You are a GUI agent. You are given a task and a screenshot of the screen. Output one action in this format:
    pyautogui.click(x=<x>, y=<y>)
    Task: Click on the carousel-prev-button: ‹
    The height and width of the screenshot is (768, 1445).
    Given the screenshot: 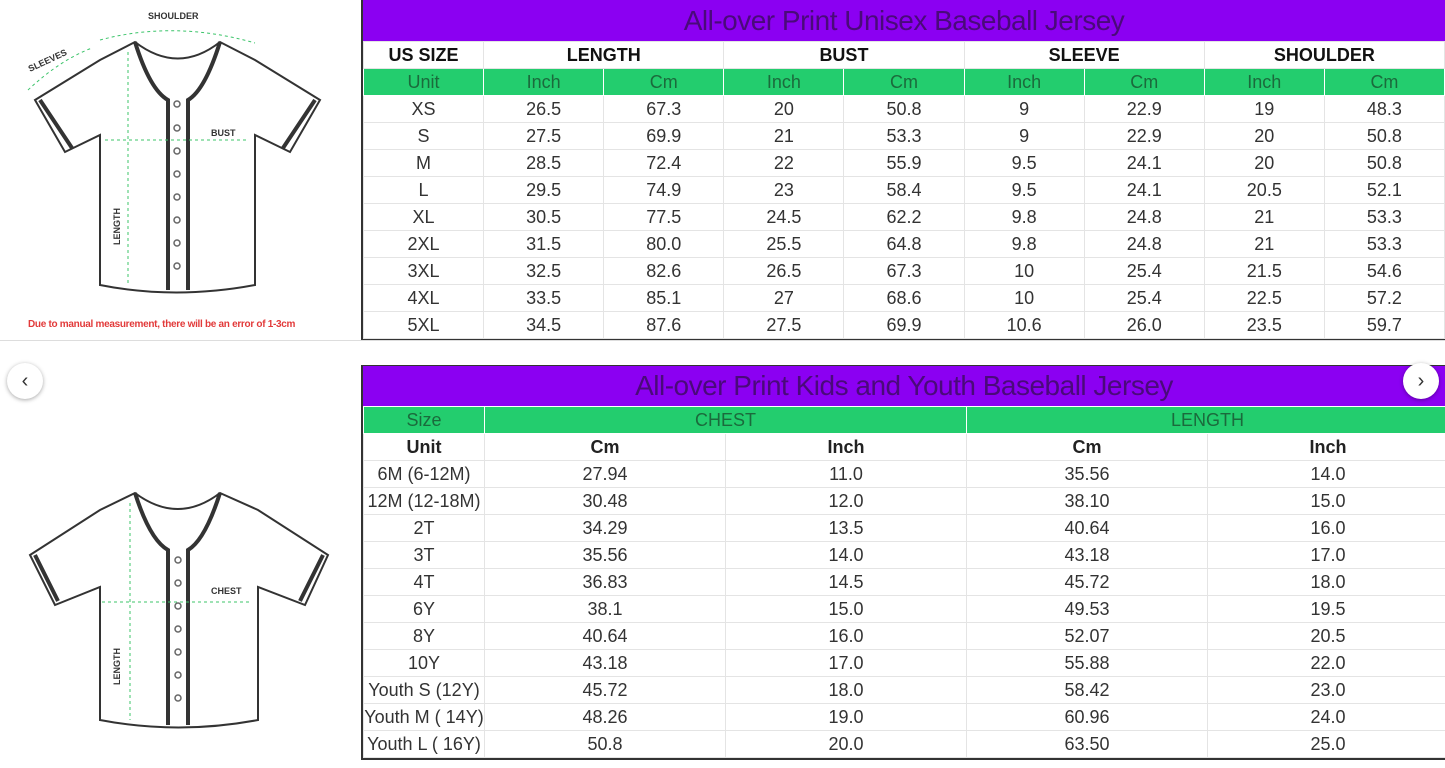 What is the action you would take?
    pyautogui.click(x=25, y=381)
    